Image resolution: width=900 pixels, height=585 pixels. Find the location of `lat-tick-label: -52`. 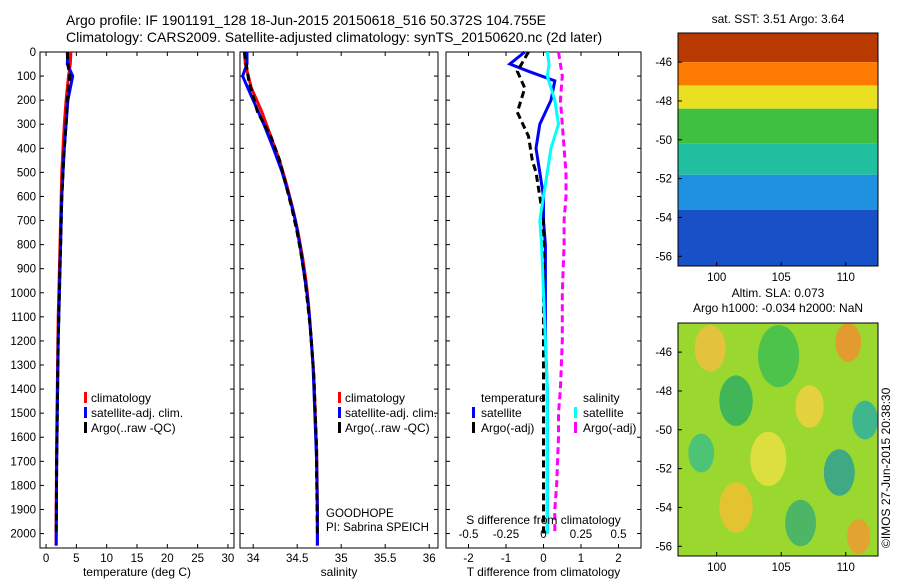

lat-tick-label: -52 is located at coordinates (663, 180).